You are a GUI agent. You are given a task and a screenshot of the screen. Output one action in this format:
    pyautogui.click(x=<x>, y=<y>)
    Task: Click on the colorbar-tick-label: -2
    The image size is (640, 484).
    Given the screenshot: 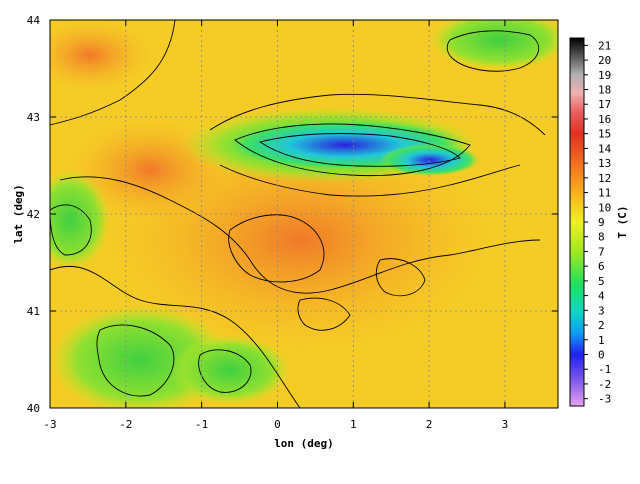 What is the action you would take?
    pyautogui.click(x=604, y=384)
    